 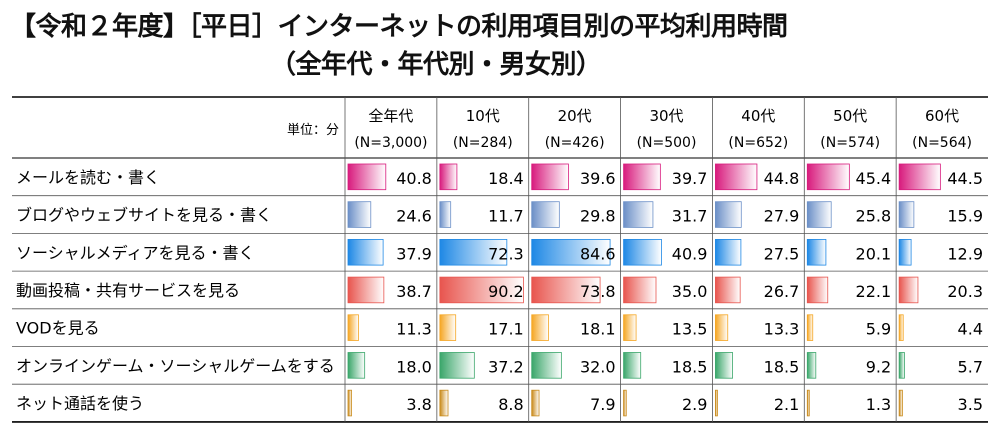 What do you see at coordinates (782, 291) in the screenshot?
I see `value-label: 26.7` at bounding box center [782, 291].